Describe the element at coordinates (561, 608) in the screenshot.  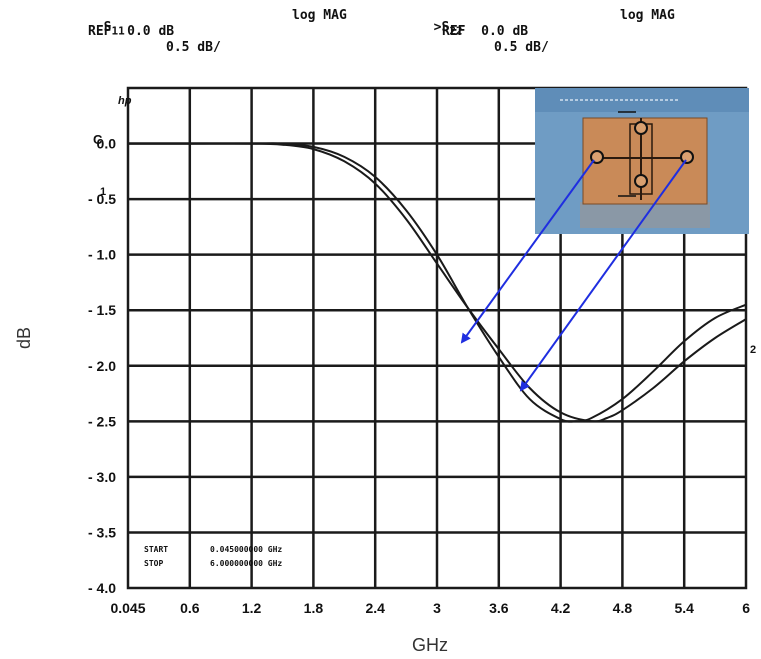
I see `x-tick-label: 4.2` at that location.